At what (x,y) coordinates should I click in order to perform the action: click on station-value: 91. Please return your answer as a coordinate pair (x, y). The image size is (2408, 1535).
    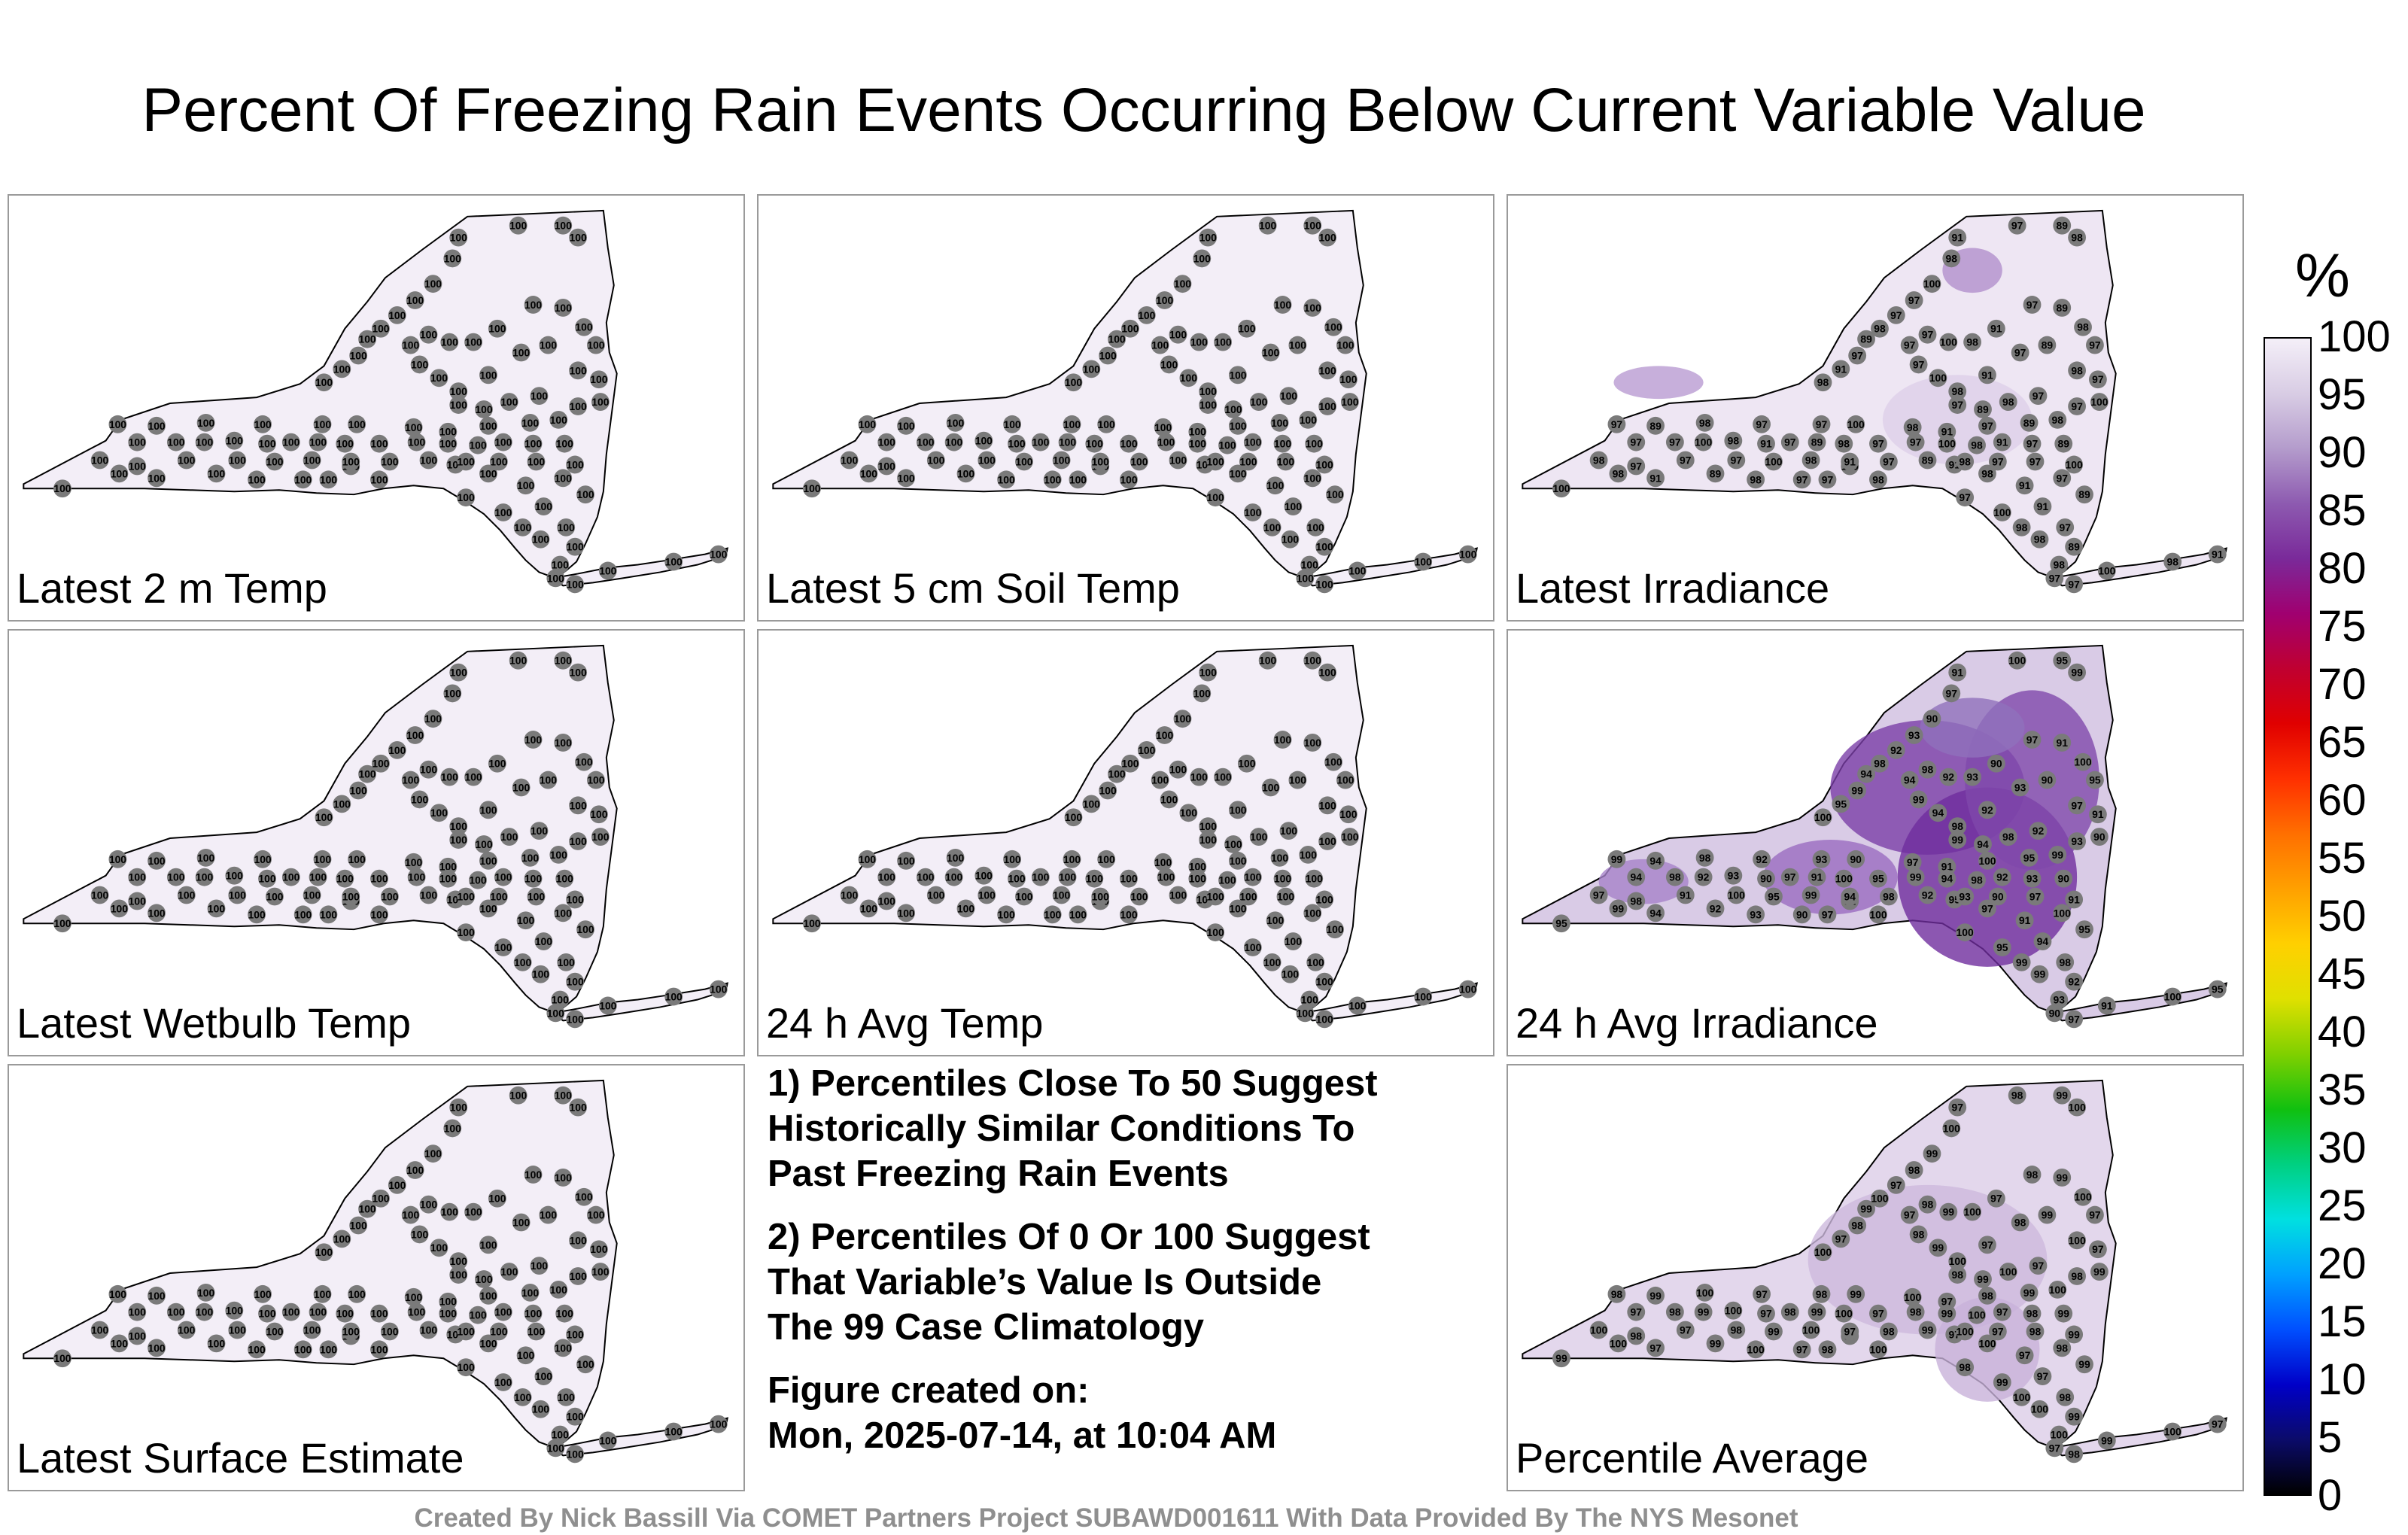
    Looking at the image, I should click on (2025, 485).